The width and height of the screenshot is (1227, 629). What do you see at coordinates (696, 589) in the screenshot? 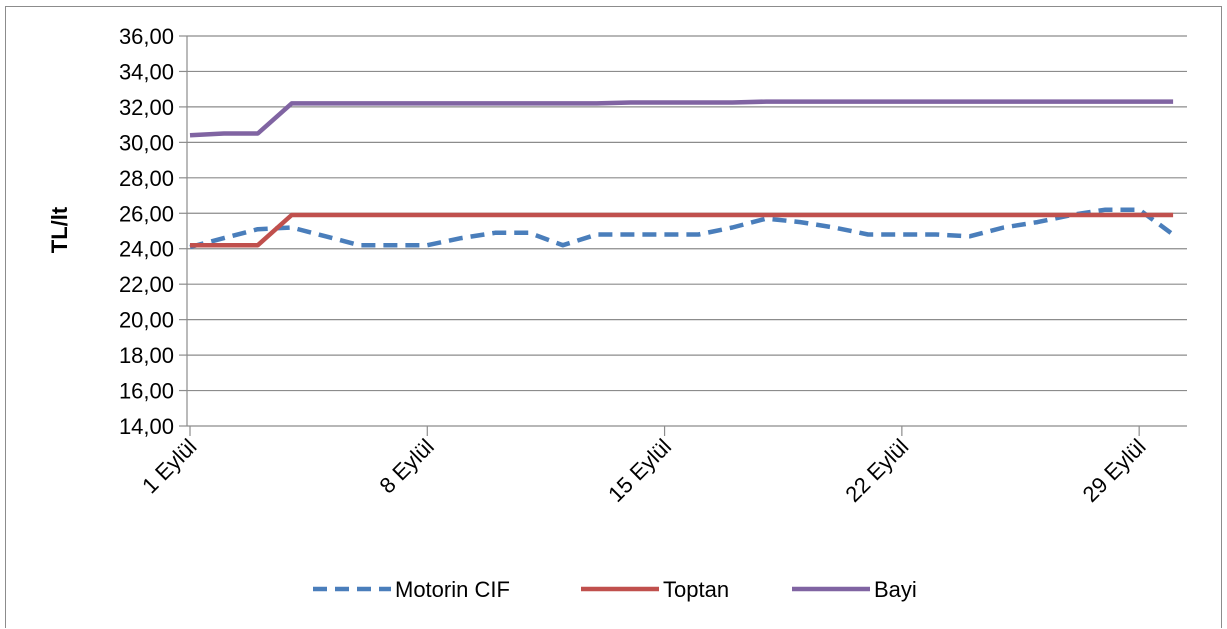
I see `legend-label: Toptan` at bounding box center [696, 589].